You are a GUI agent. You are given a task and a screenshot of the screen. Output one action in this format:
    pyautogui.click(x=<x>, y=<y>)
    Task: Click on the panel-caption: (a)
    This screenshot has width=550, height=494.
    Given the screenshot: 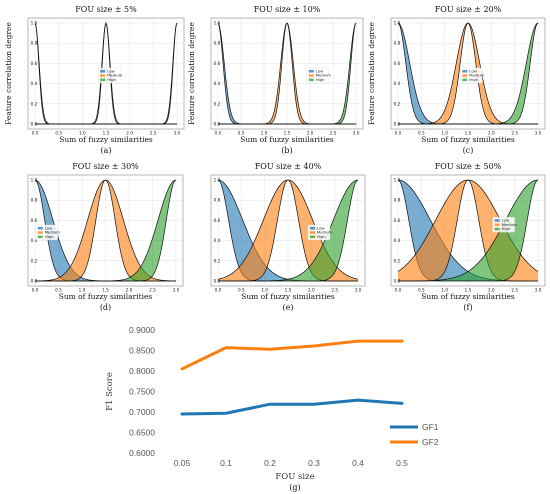 What is the action you would take?
    pyautogui.click(x=105, y=150)
    